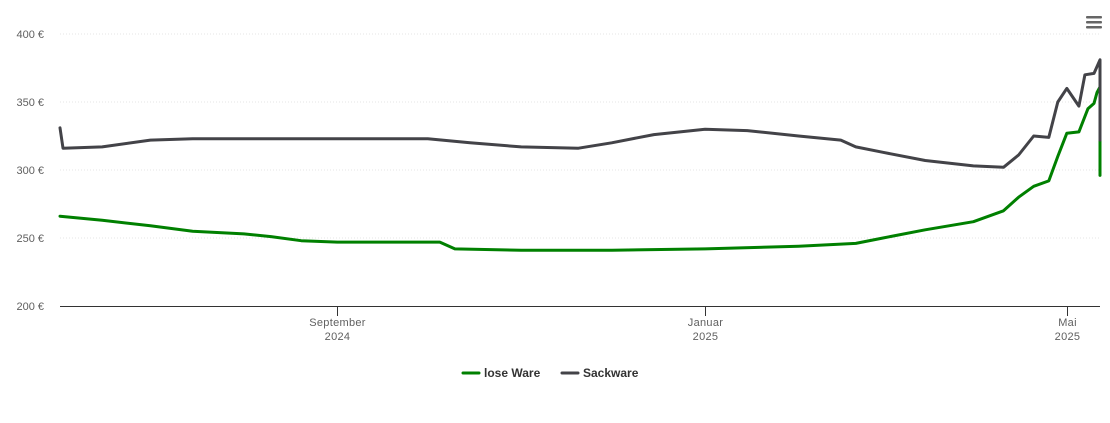 The width and height of the screenshot is (1110, 423). Describe the element at coordinates (337, 323) in the screenshot. I see `x-tick-month-label: September` at that location.